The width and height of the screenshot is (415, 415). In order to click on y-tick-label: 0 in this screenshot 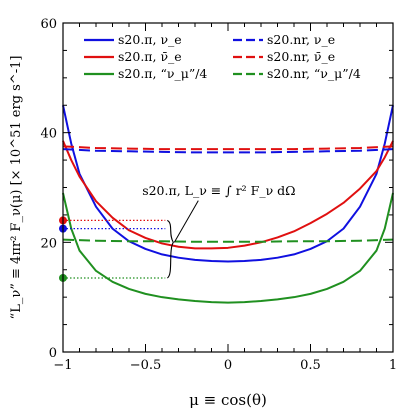, I will do `click(53, 353)`.